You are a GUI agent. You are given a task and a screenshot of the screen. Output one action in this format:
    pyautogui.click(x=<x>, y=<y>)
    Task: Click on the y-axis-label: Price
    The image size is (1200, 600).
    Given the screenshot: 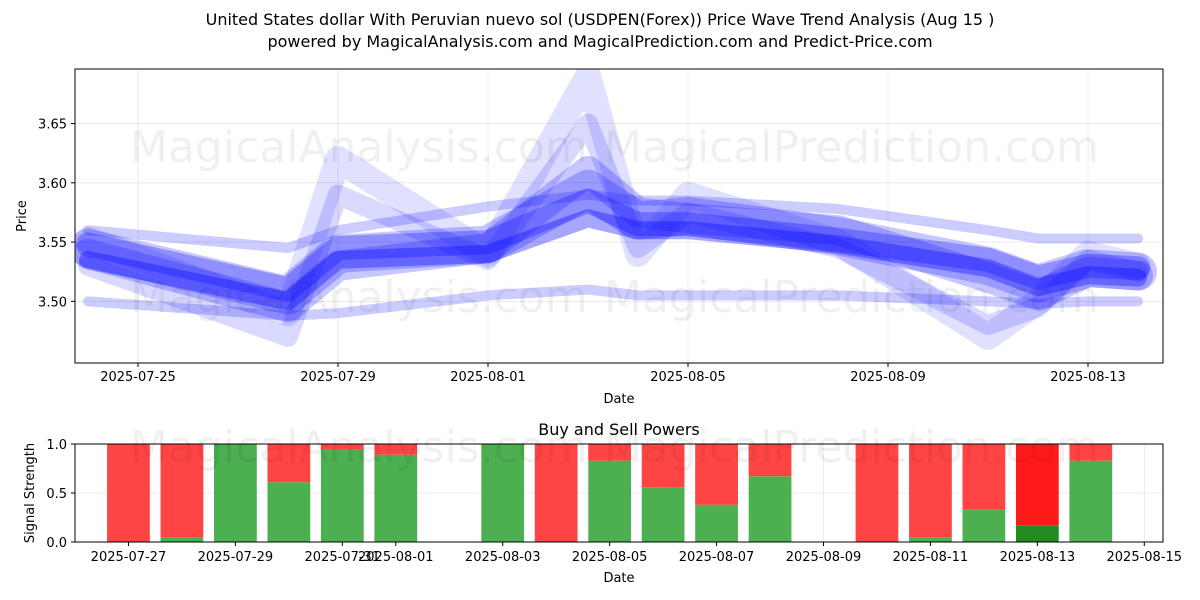 What is the action you would take?
    pyautogui.click(x=22, y=216)
    